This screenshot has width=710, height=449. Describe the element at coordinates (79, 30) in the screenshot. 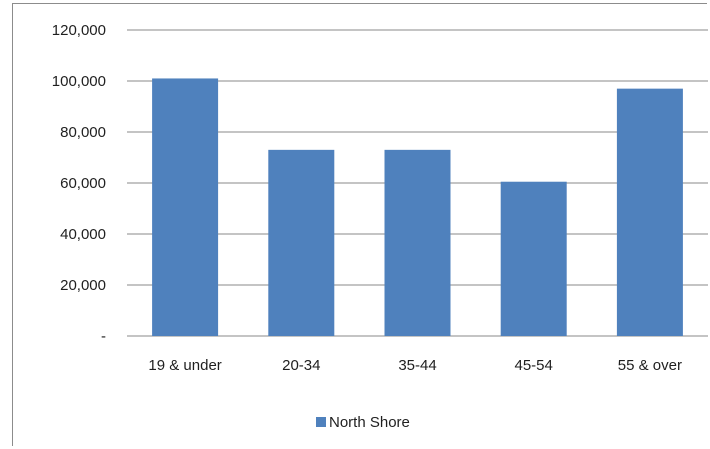

I see `y-tick-label: 120,000` at that location.